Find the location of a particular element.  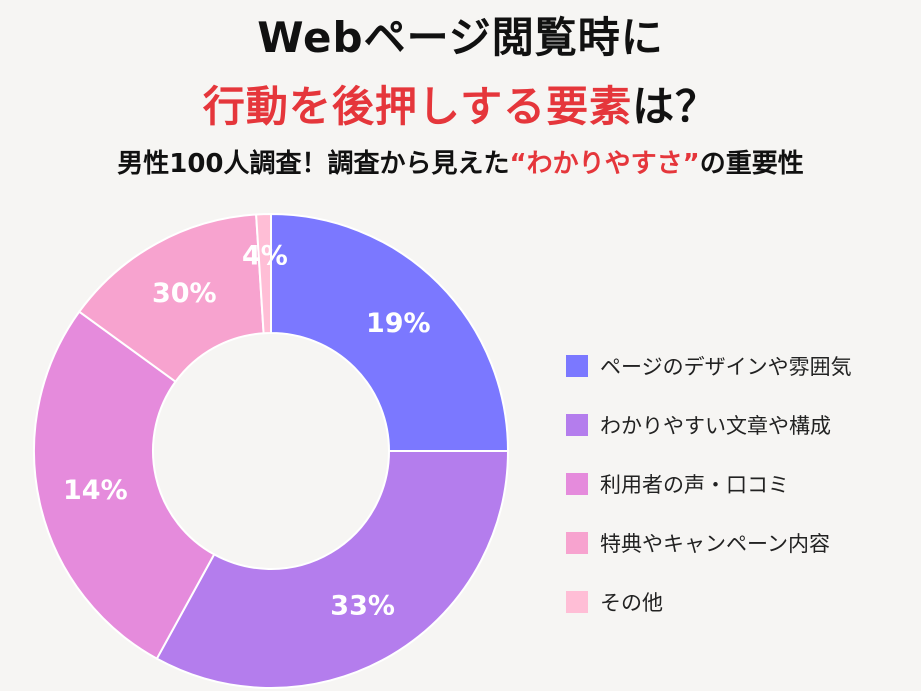

legend-item: 特典やキャンペーン内容 is located at coordinates (709, 542).